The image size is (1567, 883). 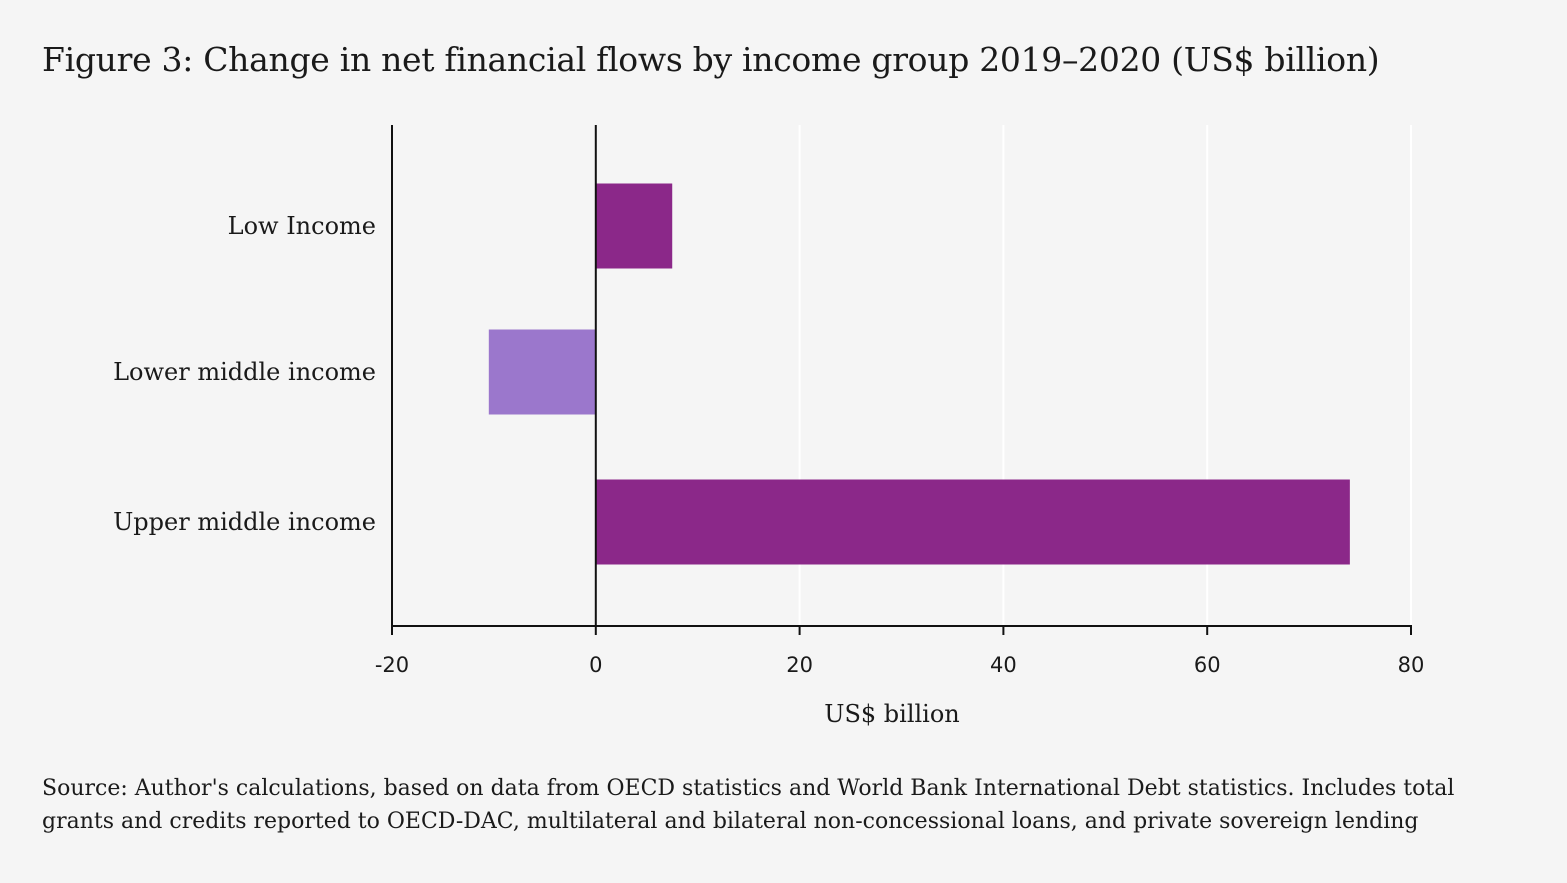 I want to click on bar-lower-middle-income, so click(x=542, y=372).